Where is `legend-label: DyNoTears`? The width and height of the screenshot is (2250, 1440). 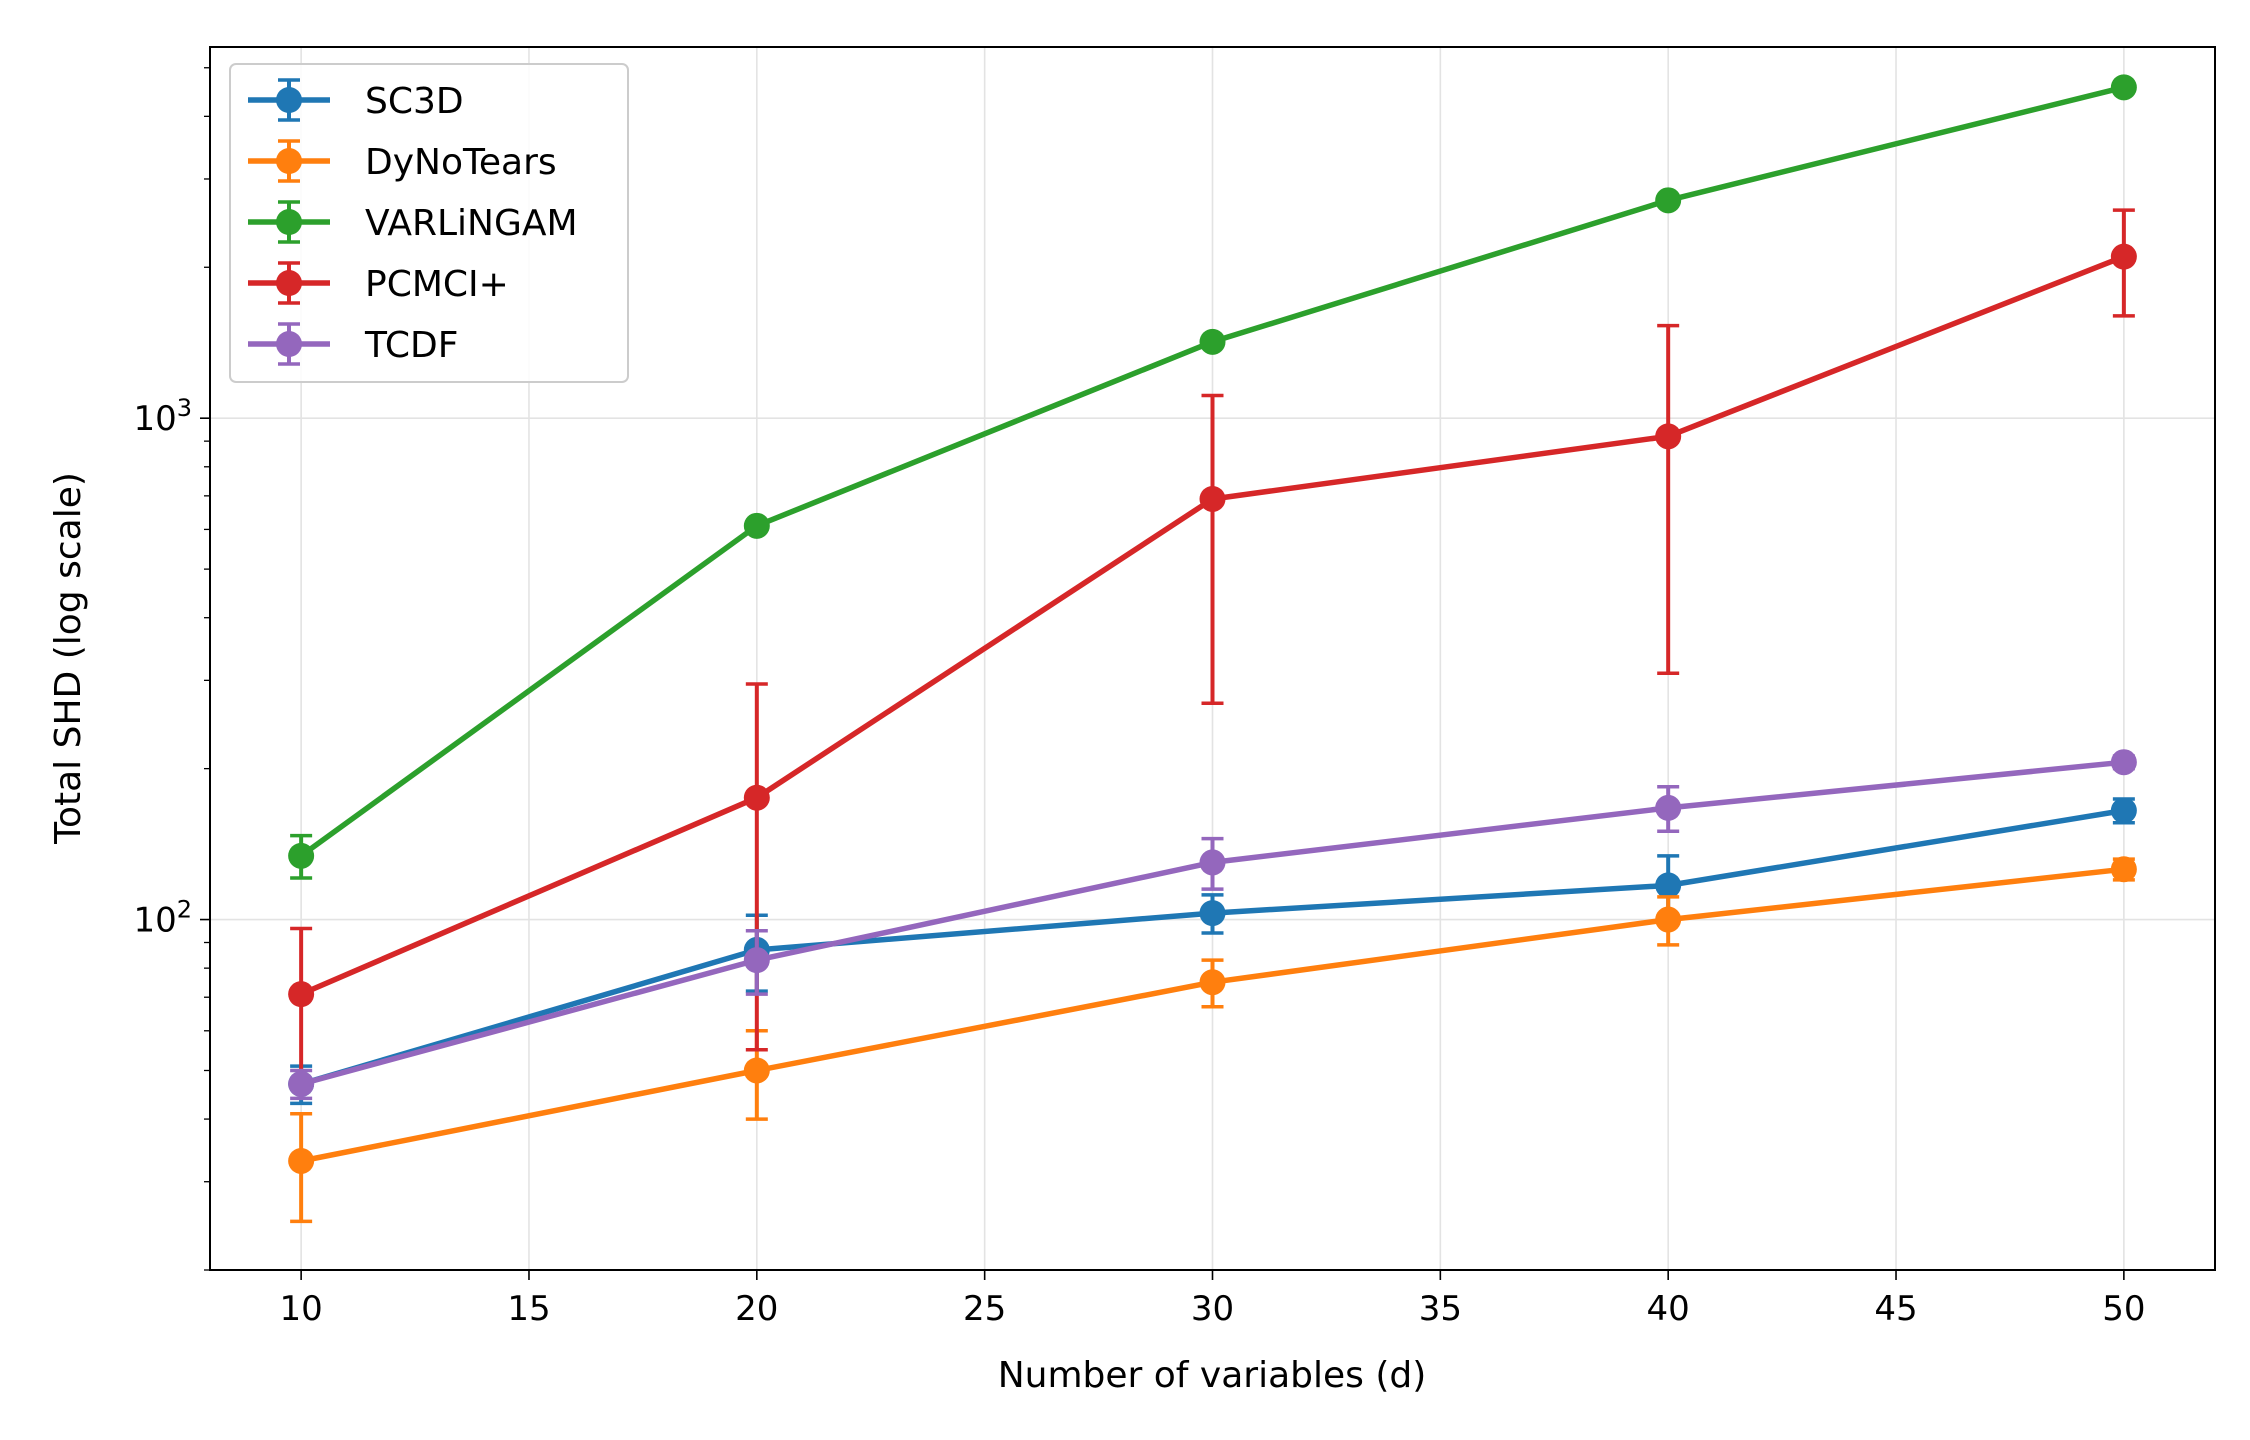 legend-label: DyNoTears is located at coordinates (461, 162).